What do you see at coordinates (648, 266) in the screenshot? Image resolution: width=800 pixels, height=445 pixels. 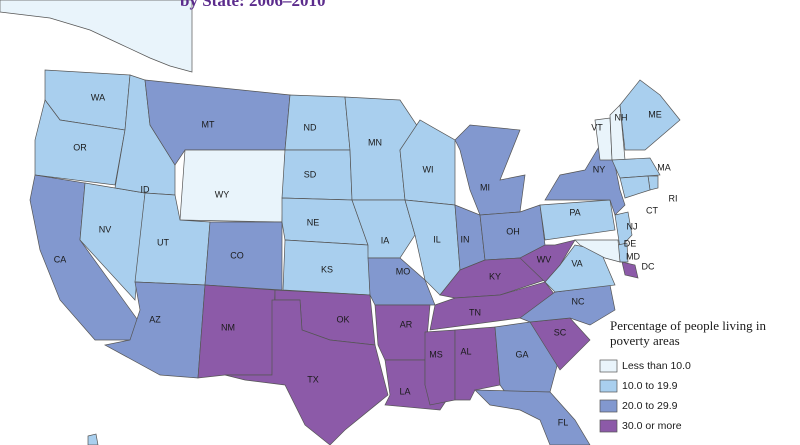 I see `state-label: DC` at bounding box center [648, 266].